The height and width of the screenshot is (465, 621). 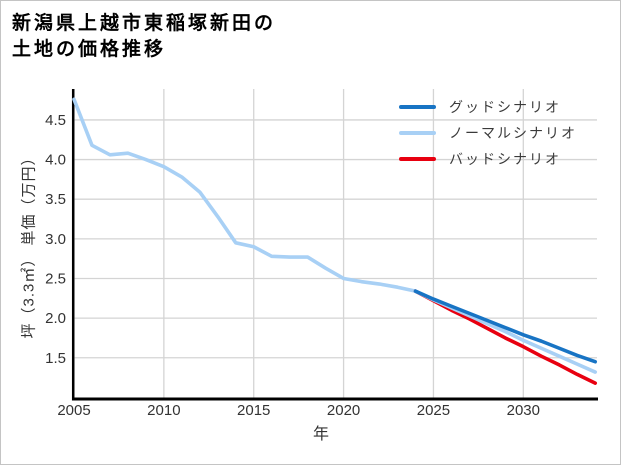 I want to click on y-axis-label: 坪（3.3㎡） 単価（万円）, so click(x=29, y=244).